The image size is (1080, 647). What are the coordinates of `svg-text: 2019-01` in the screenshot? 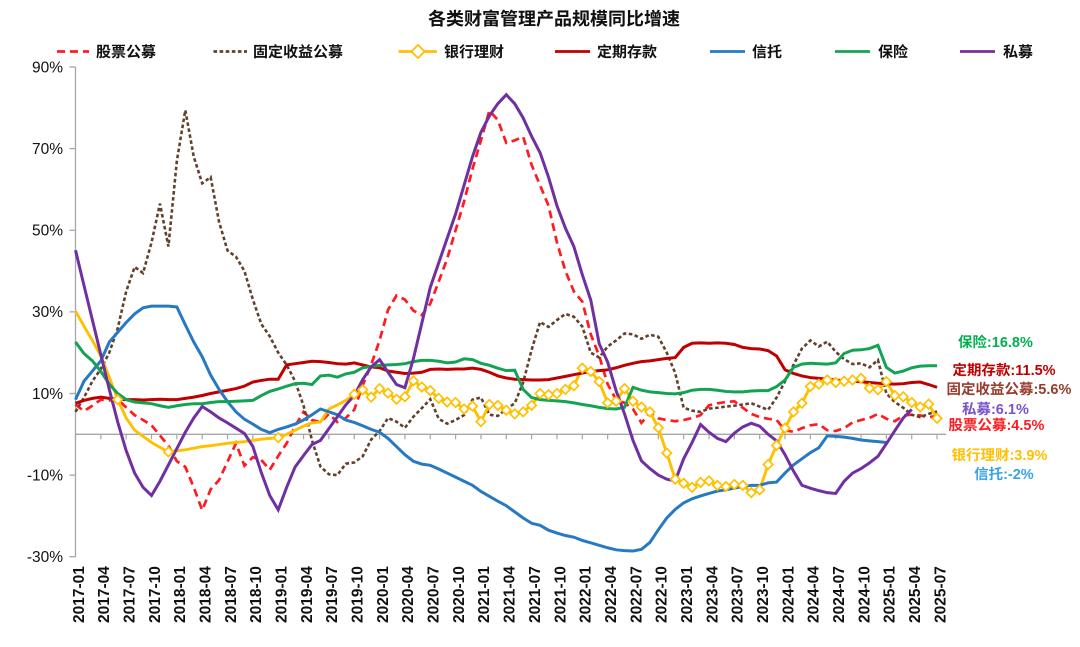 It's located at (282, 594).